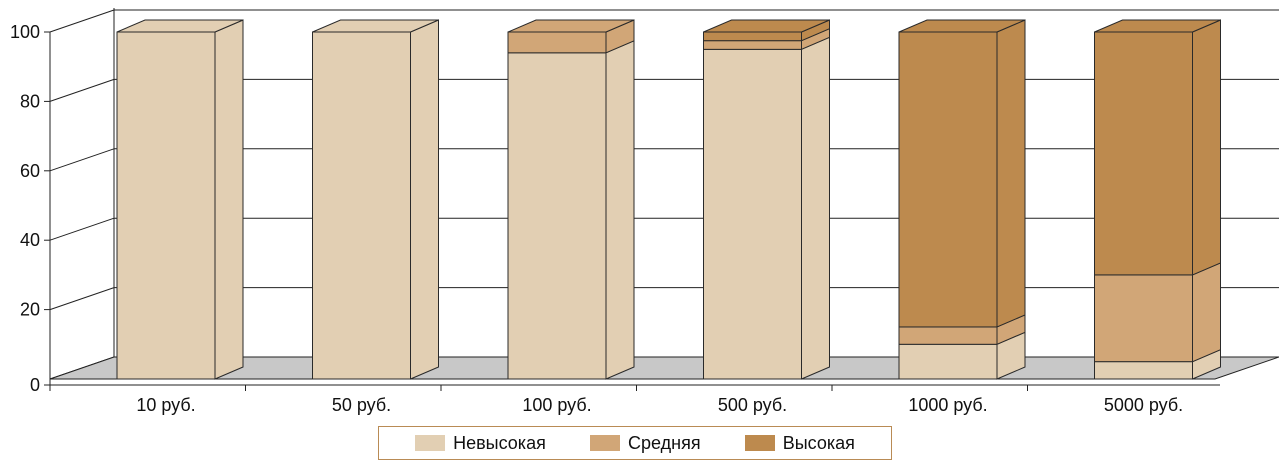 This screenshot has height=460, width=1279. What do you see at coordinates (556, 405) in the screenshot?
I see `x-tick-label-2: 100 руб.` at bounding box center [556, 405].